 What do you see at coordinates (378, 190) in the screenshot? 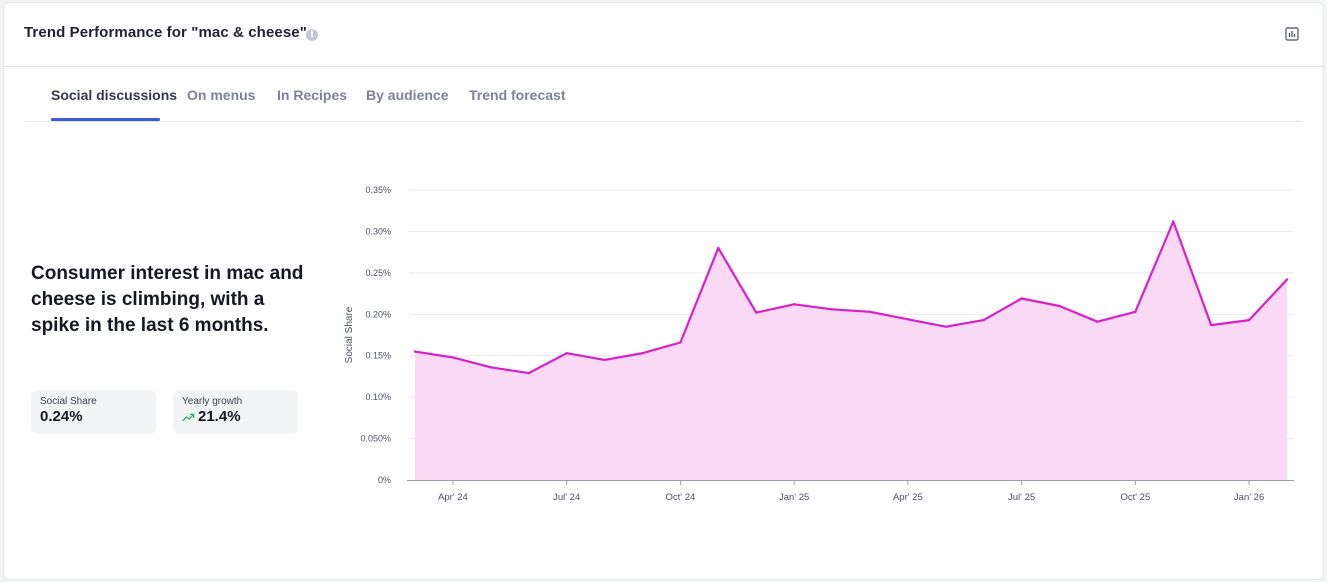
I see `y-tick-label: 0.35%` at bounding box center [378, 190].